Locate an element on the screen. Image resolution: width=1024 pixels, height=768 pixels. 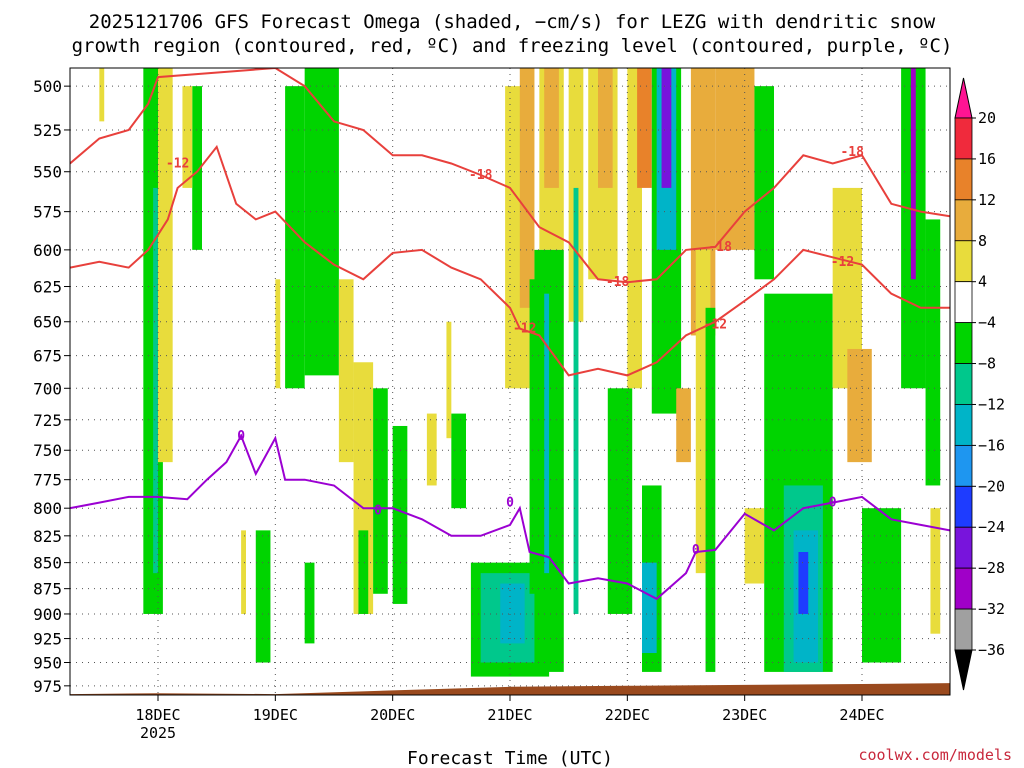
terrain-surface is located at coordinates (510, 689).